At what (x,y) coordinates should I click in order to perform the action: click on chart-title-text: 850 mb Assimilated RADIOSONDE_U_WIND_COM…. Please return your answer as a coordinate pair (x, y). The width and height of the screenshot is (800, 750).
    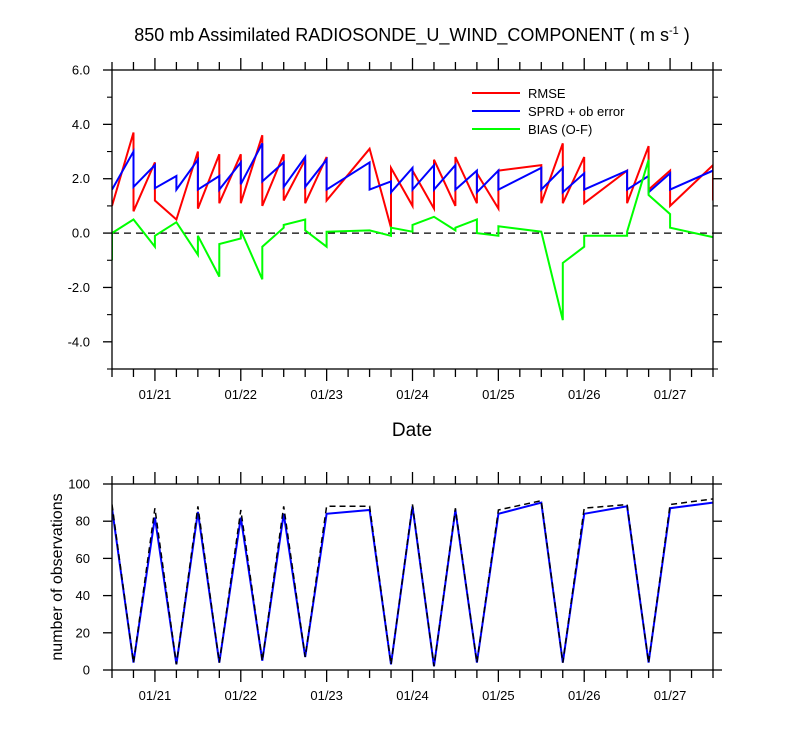
    Looking at the image, I should click on (401, 35).